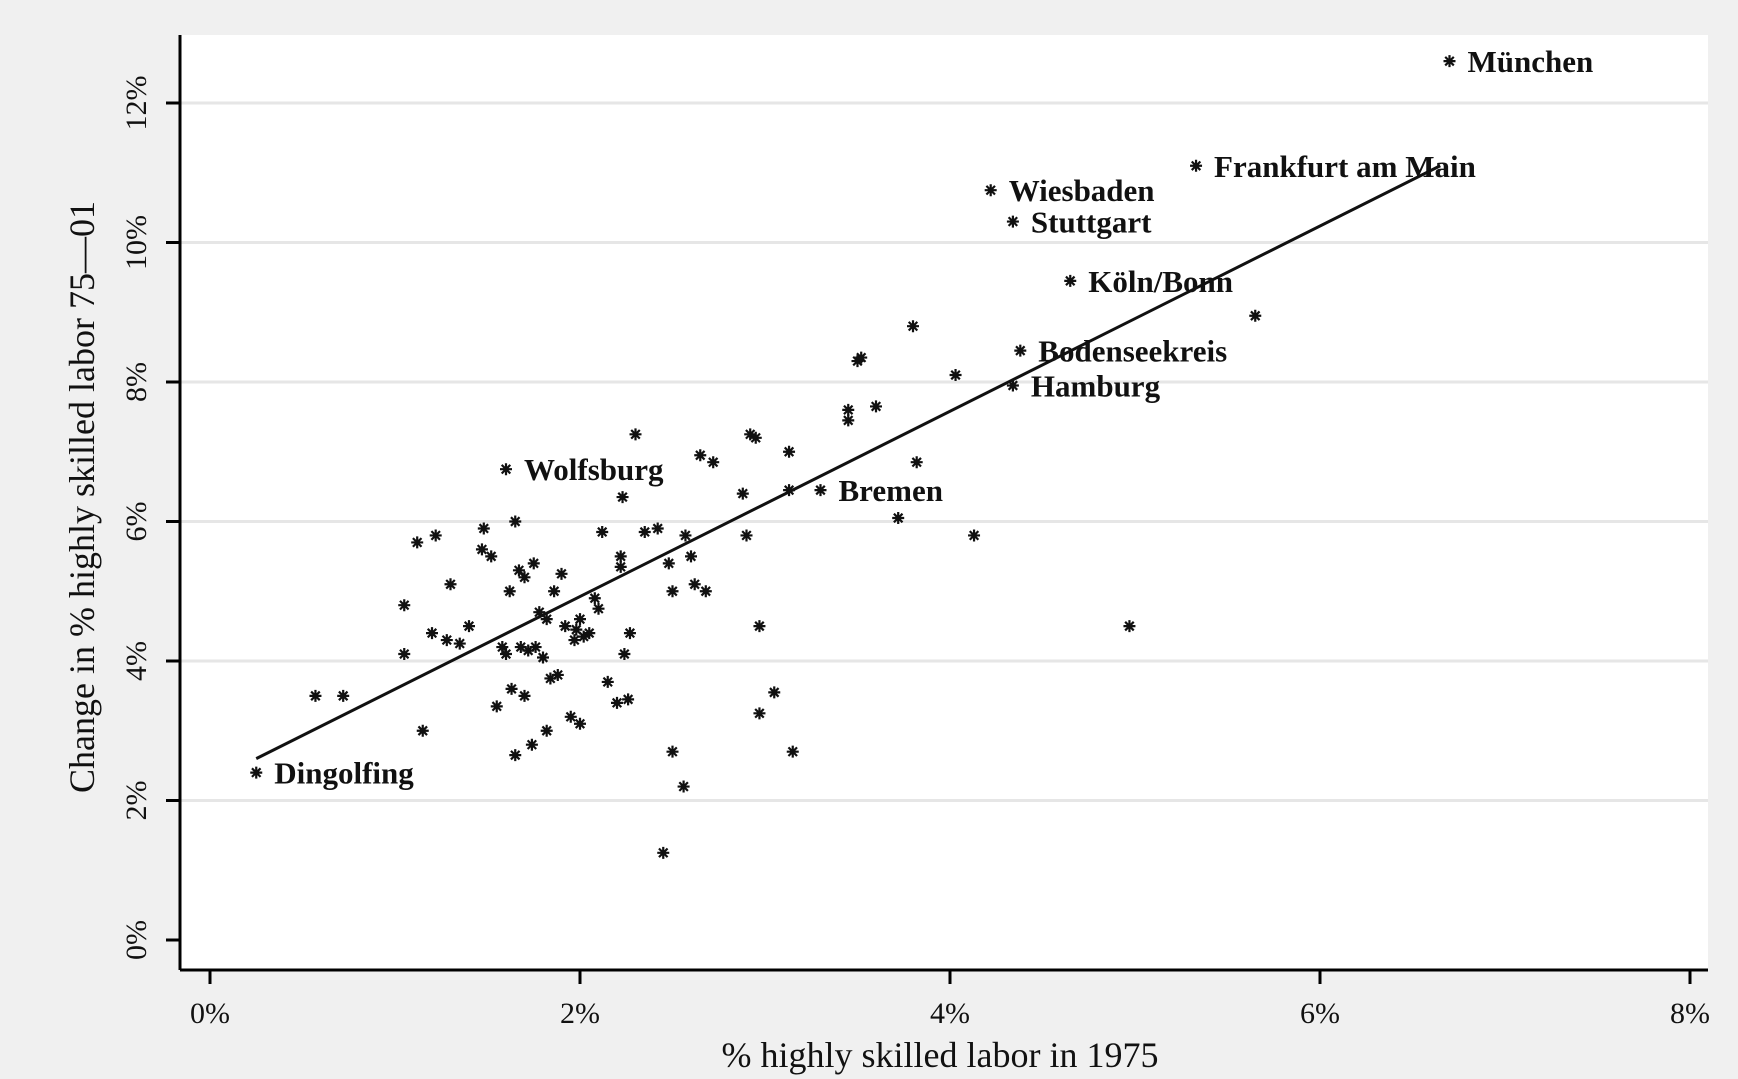  What do you see at coordinates (1690, 1013) in the screenshot?
I see `x-tick-label: 8%` at bounding box center [1690, 1013].